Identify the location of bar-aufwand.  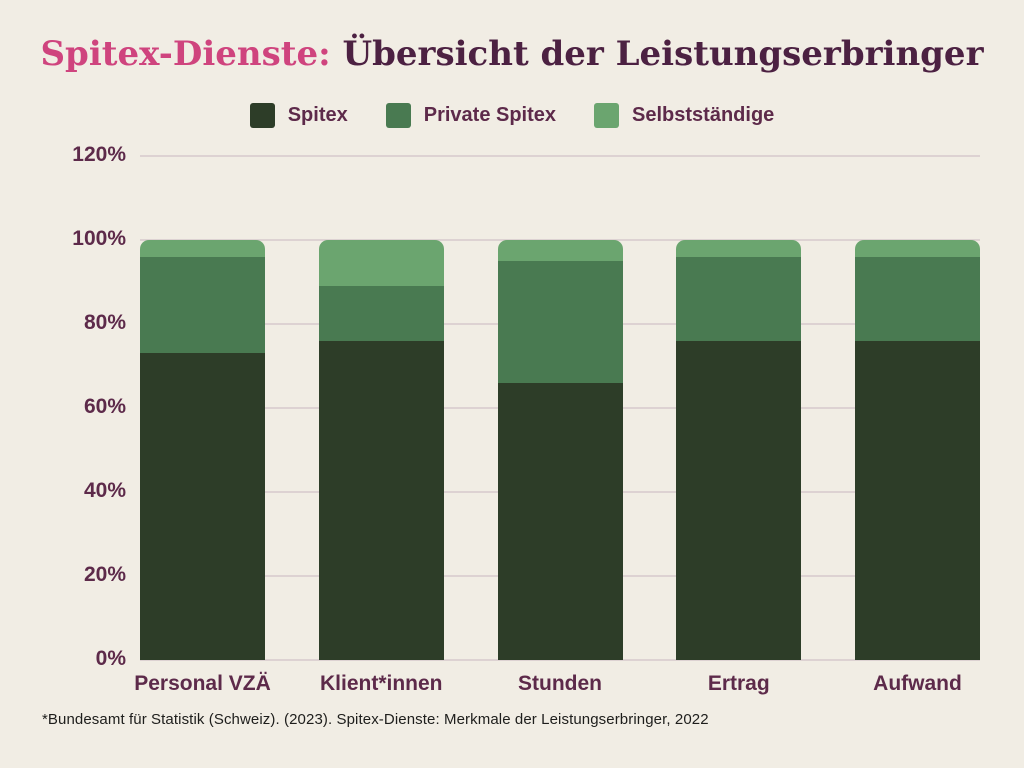
(917, 450).